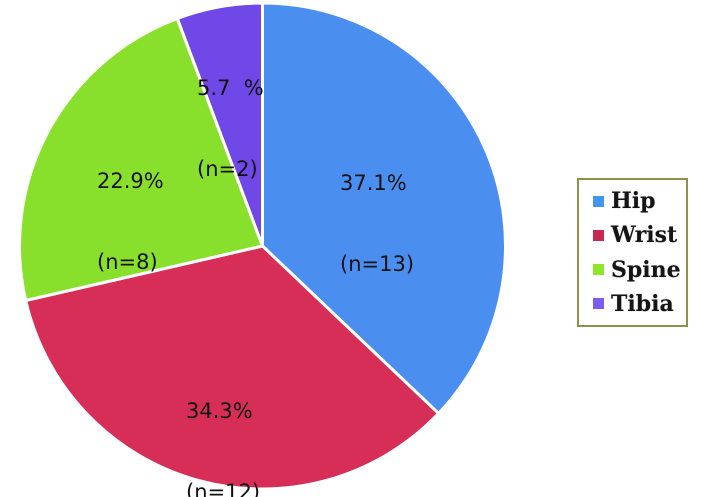 The width and height of the screenshot is (712, 497). I want to click on legend-item-wrist: Wrist, so click(639, 235).